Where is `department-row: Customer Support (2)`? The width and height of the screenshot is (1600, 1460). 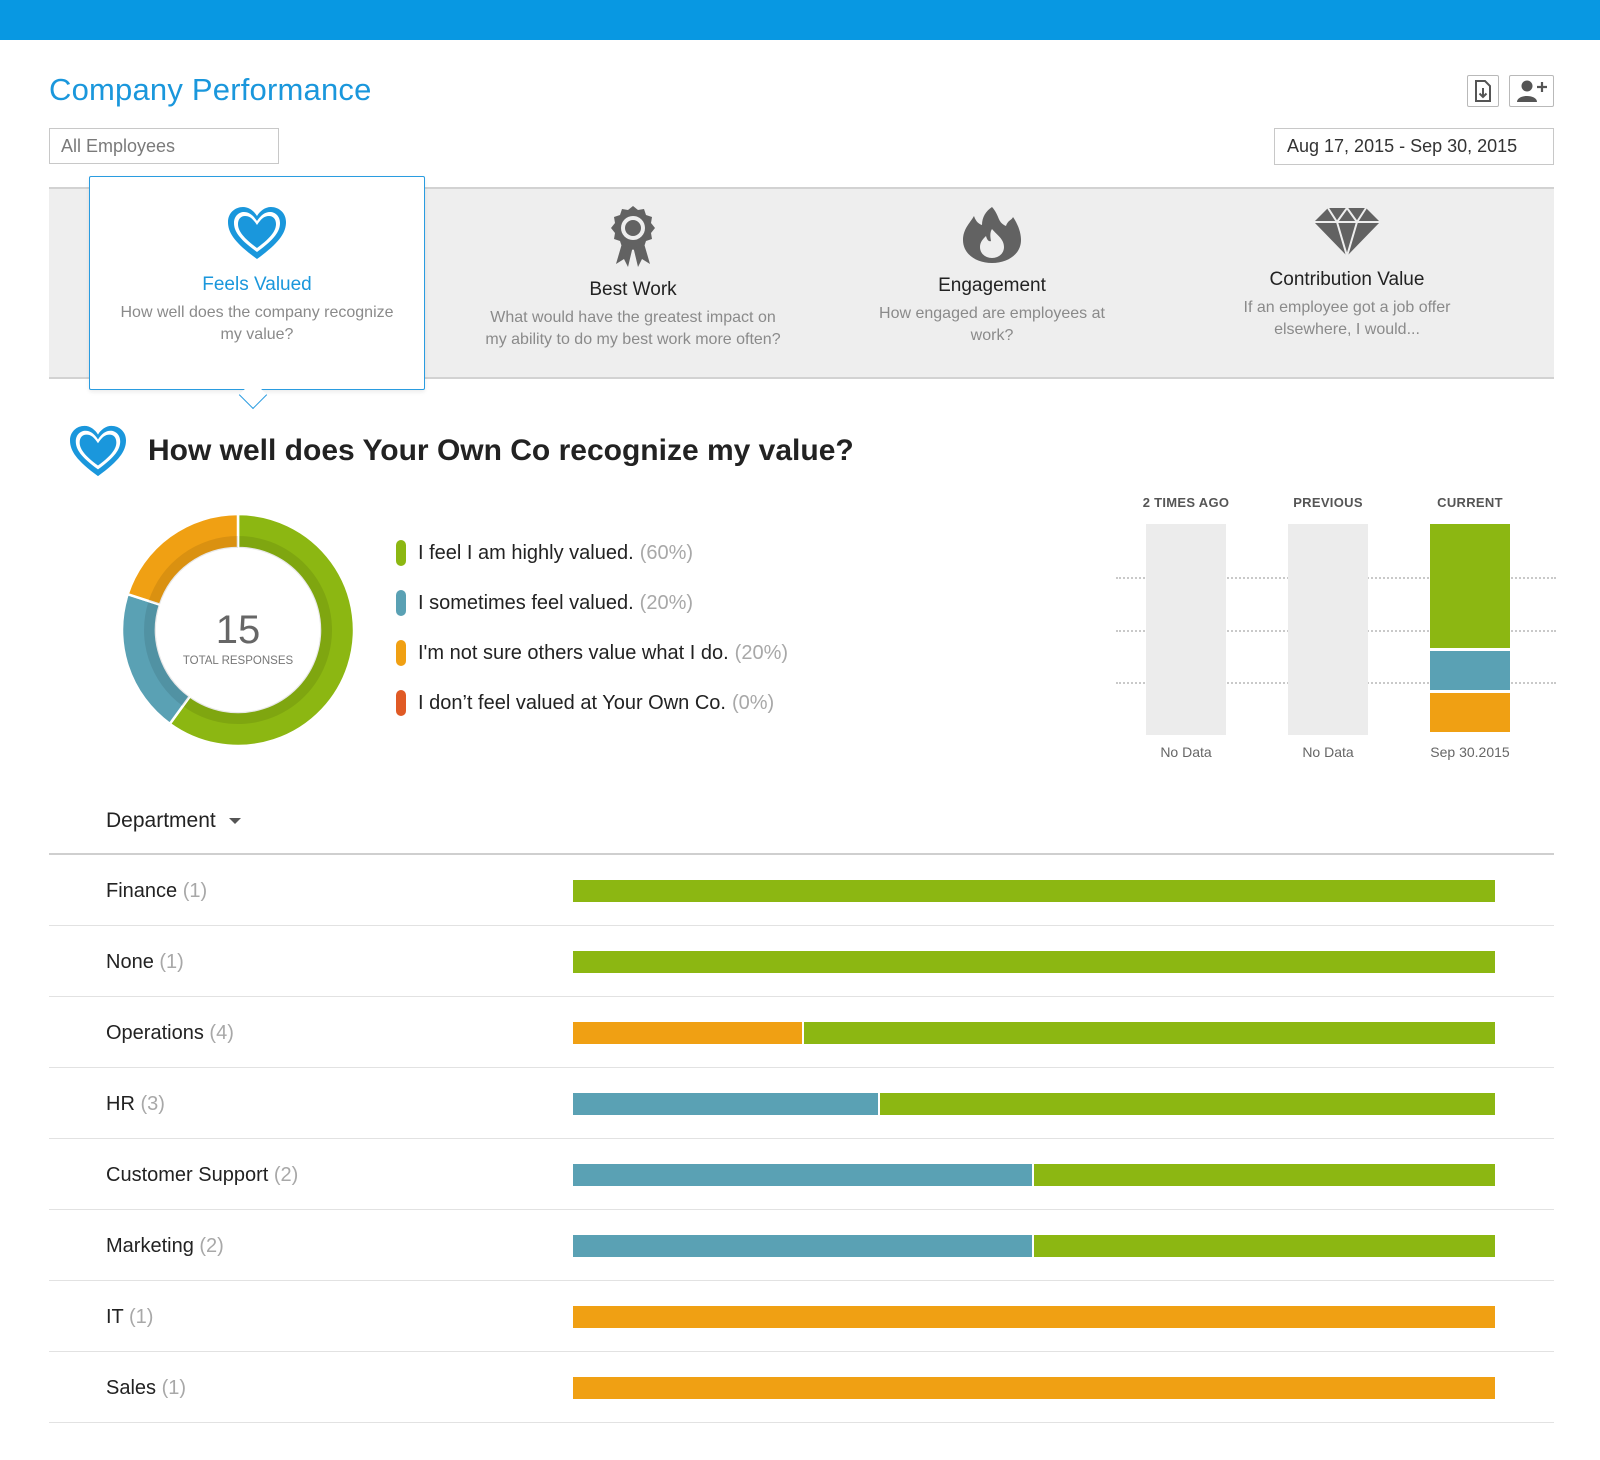 department-row: Customer Support (2) is located at coordinates (801, 1174).